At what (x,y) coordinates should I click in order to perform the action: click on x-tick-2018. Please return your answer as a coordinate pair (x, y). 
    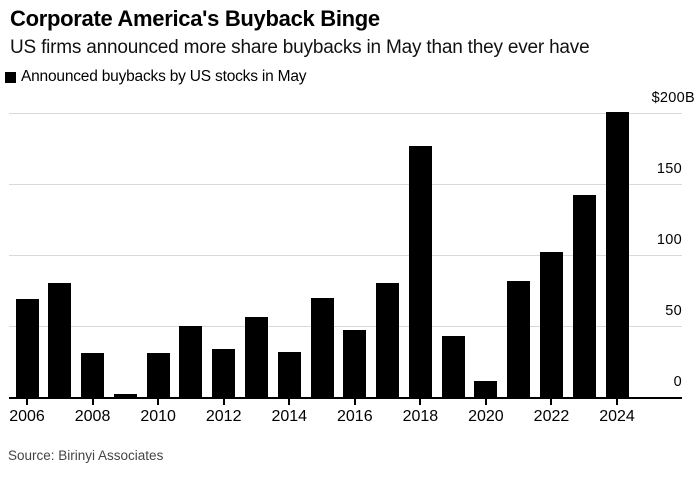
    Looking at the image, I should click on (420, 402).